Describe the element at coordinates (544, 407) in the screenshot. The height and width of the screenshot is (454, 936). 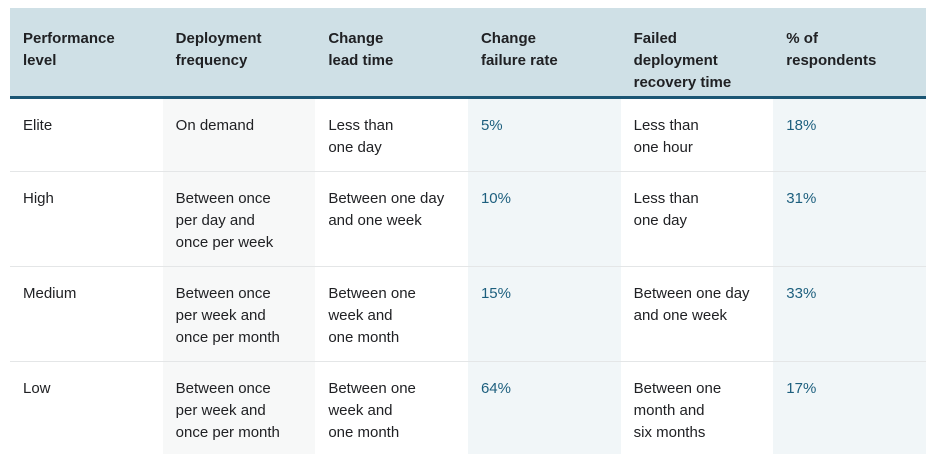
I see `cell-change-failure-rate: 64%` at that location.